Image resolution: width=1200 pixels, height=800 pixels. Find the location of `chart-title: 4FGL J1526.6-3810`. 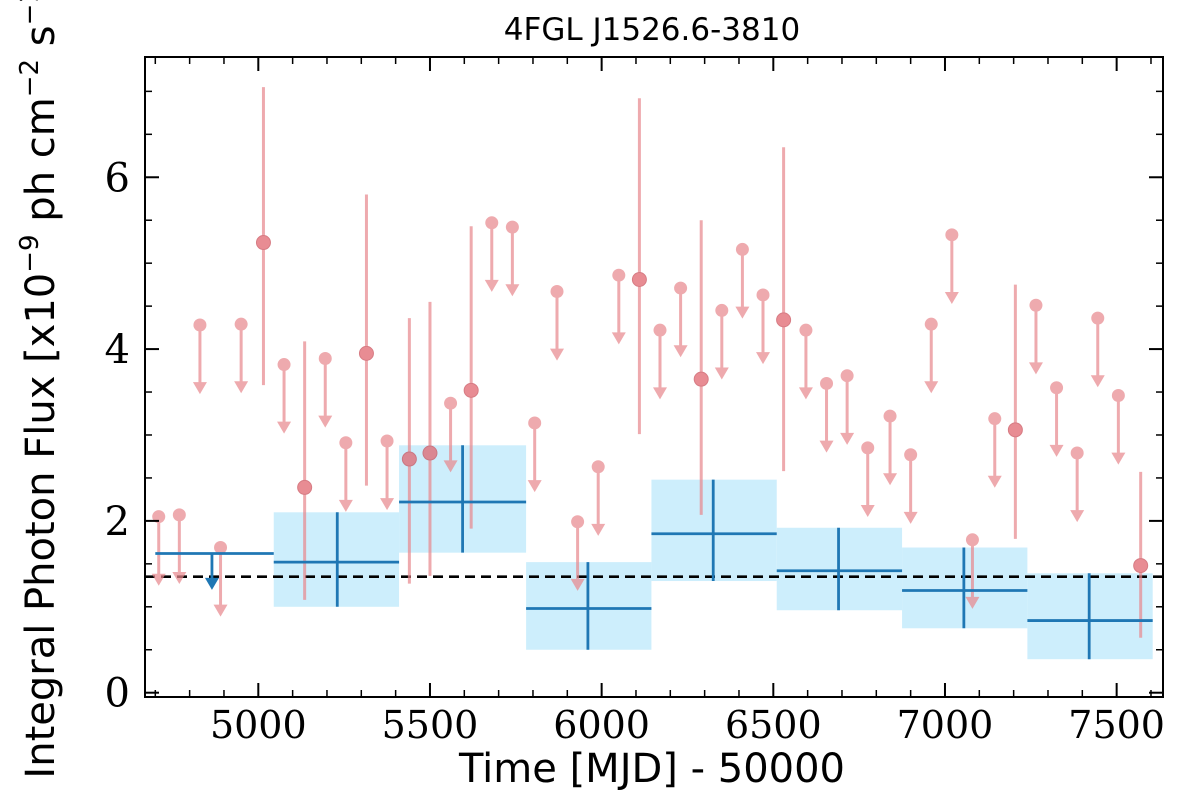

chart-title: 4FGL J1526.6-3810 is located at coordinates (652, 30).